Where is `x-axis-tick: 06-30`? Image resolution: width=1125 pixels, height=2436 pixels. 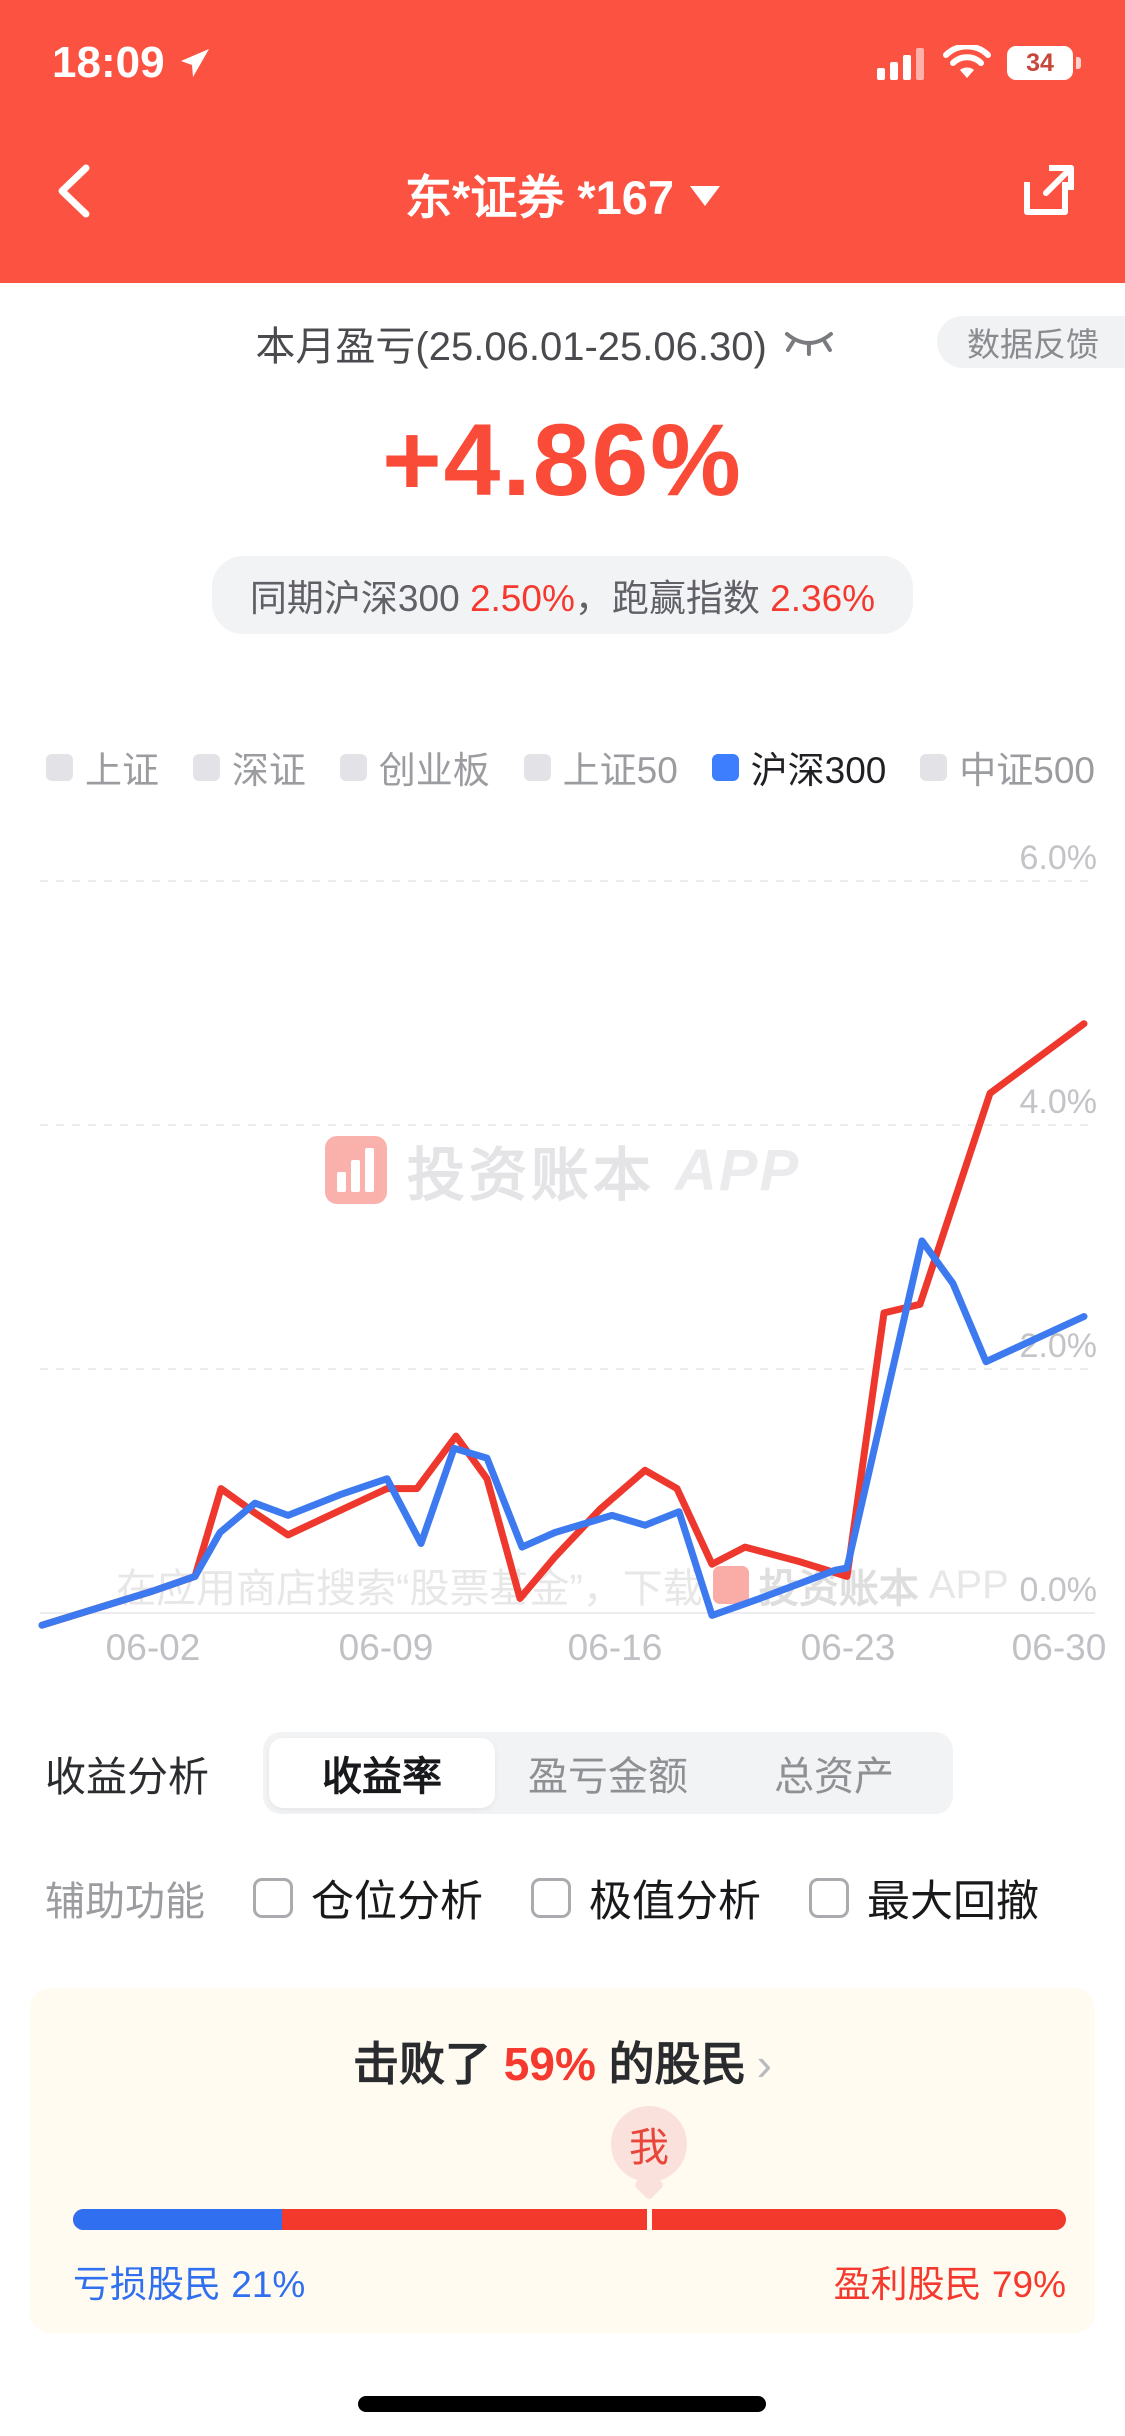
x-axis-tick: 06-30 is located at coordinates (1059, 1647).